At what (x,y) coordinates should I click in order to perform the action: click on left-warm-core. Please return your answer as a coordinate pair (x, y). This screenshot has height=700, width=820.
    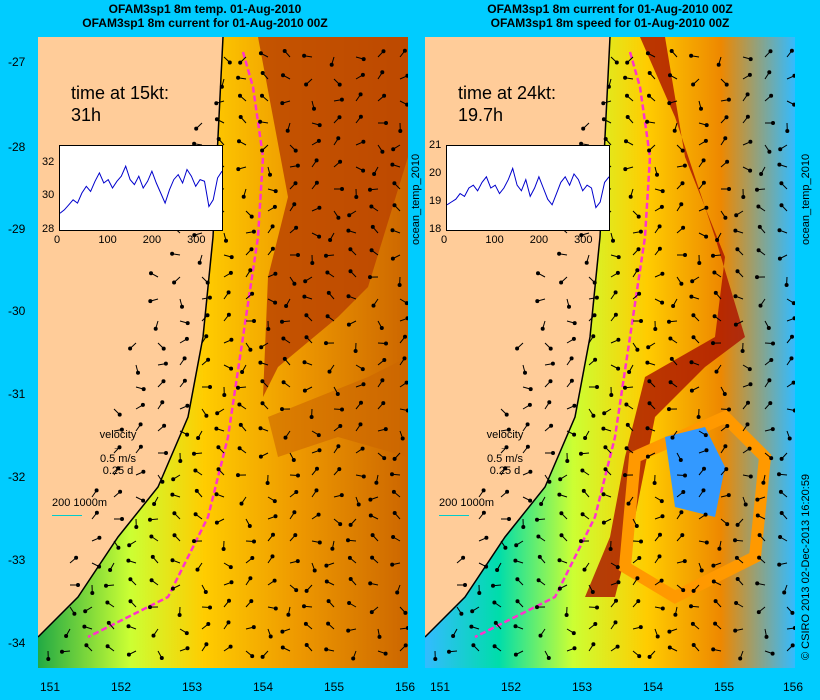
    Looking at the image, I should click on (333, 217).